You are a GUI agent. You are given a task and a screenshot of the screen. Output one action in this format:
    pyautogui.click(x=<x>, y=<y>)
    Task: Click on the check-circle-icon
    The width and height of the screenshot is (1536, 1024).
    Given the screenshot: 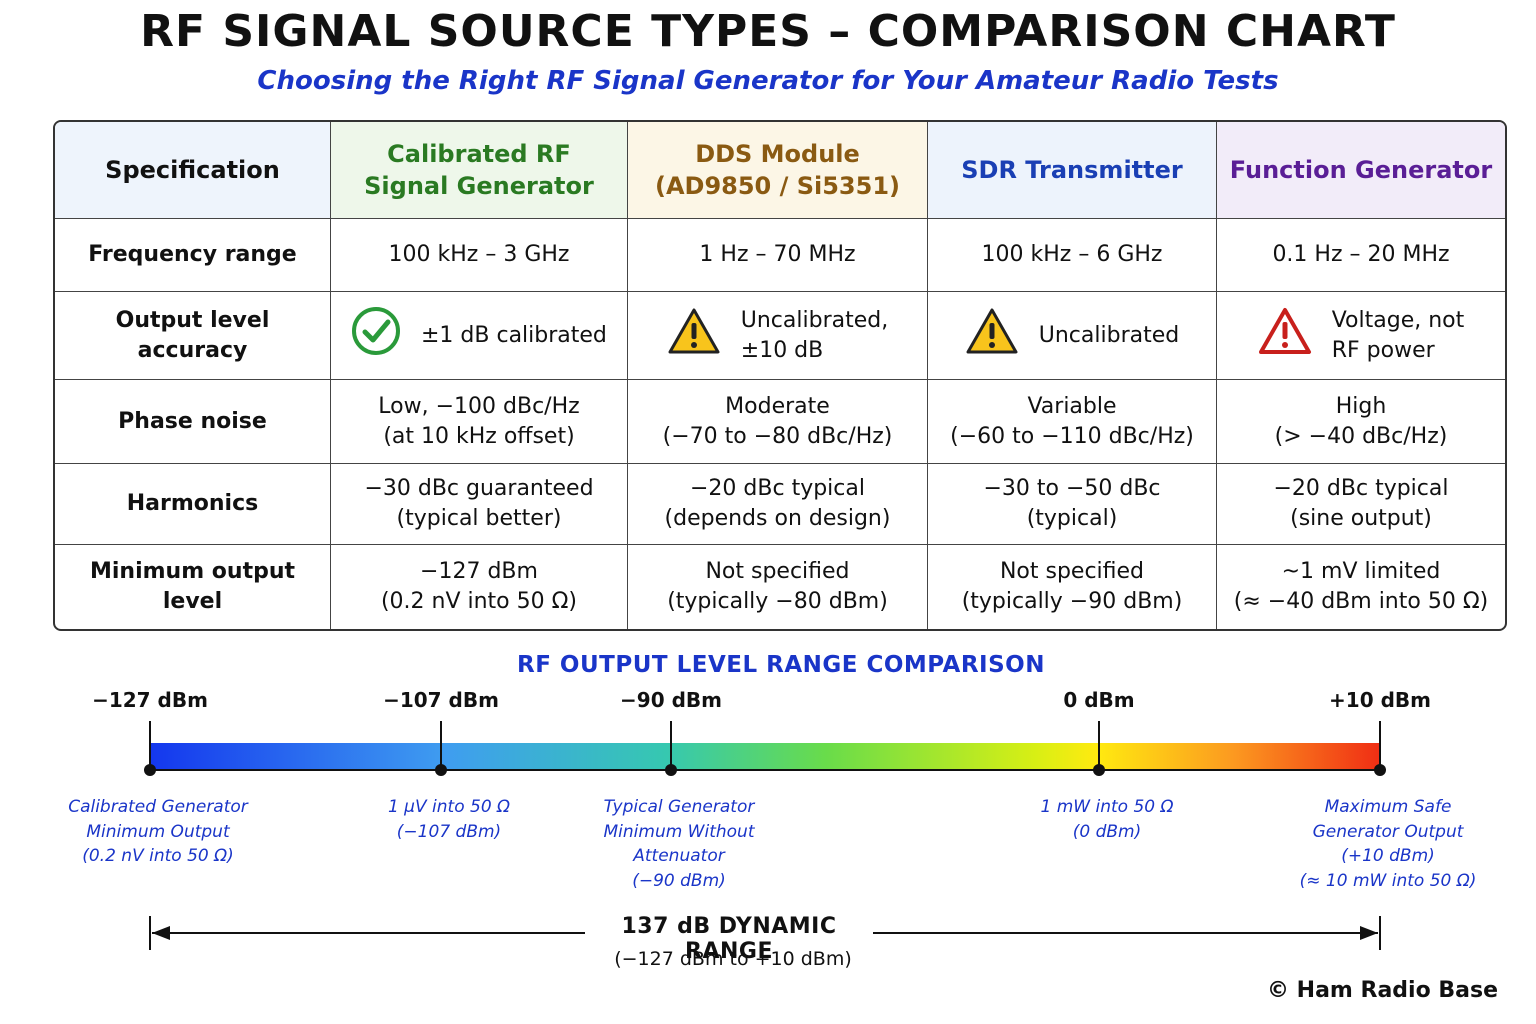 What is the action you would take?
    pyautogui.click(x=376, y=335)
    